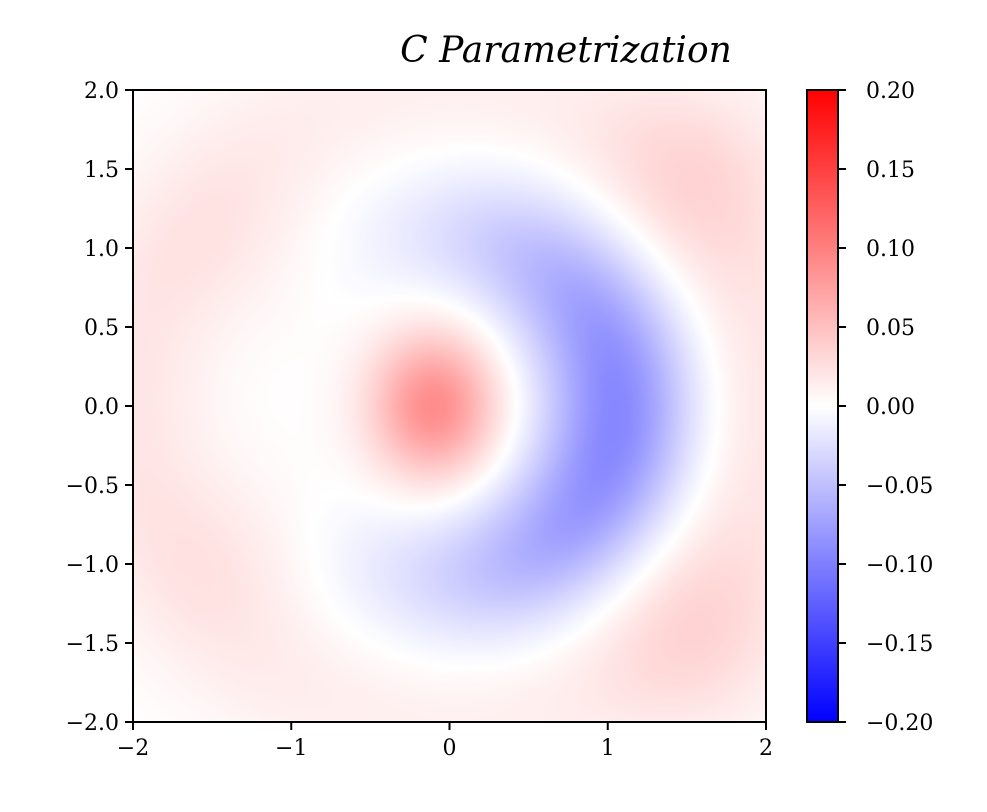 The width and height of the screenshot is (987, 812). What do you see at coordinates (899, 644) in the screenshot?
I see `colorbar-tick-label: −0.15` at bounding box center [899, 644].